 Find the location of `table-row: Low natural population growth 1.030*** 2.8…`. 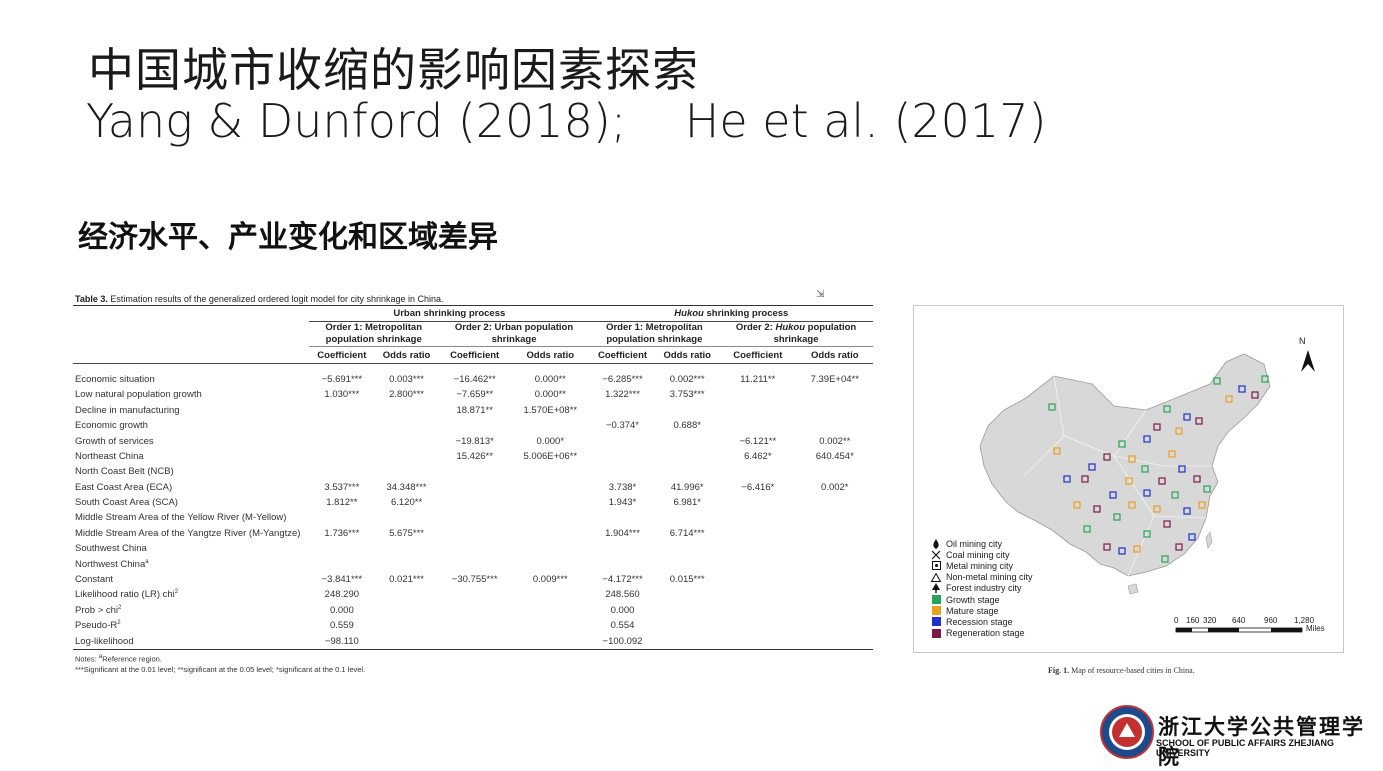

table-row: Low natural population growth 1.030*** 2.8… is located at coordinates (473, 394).